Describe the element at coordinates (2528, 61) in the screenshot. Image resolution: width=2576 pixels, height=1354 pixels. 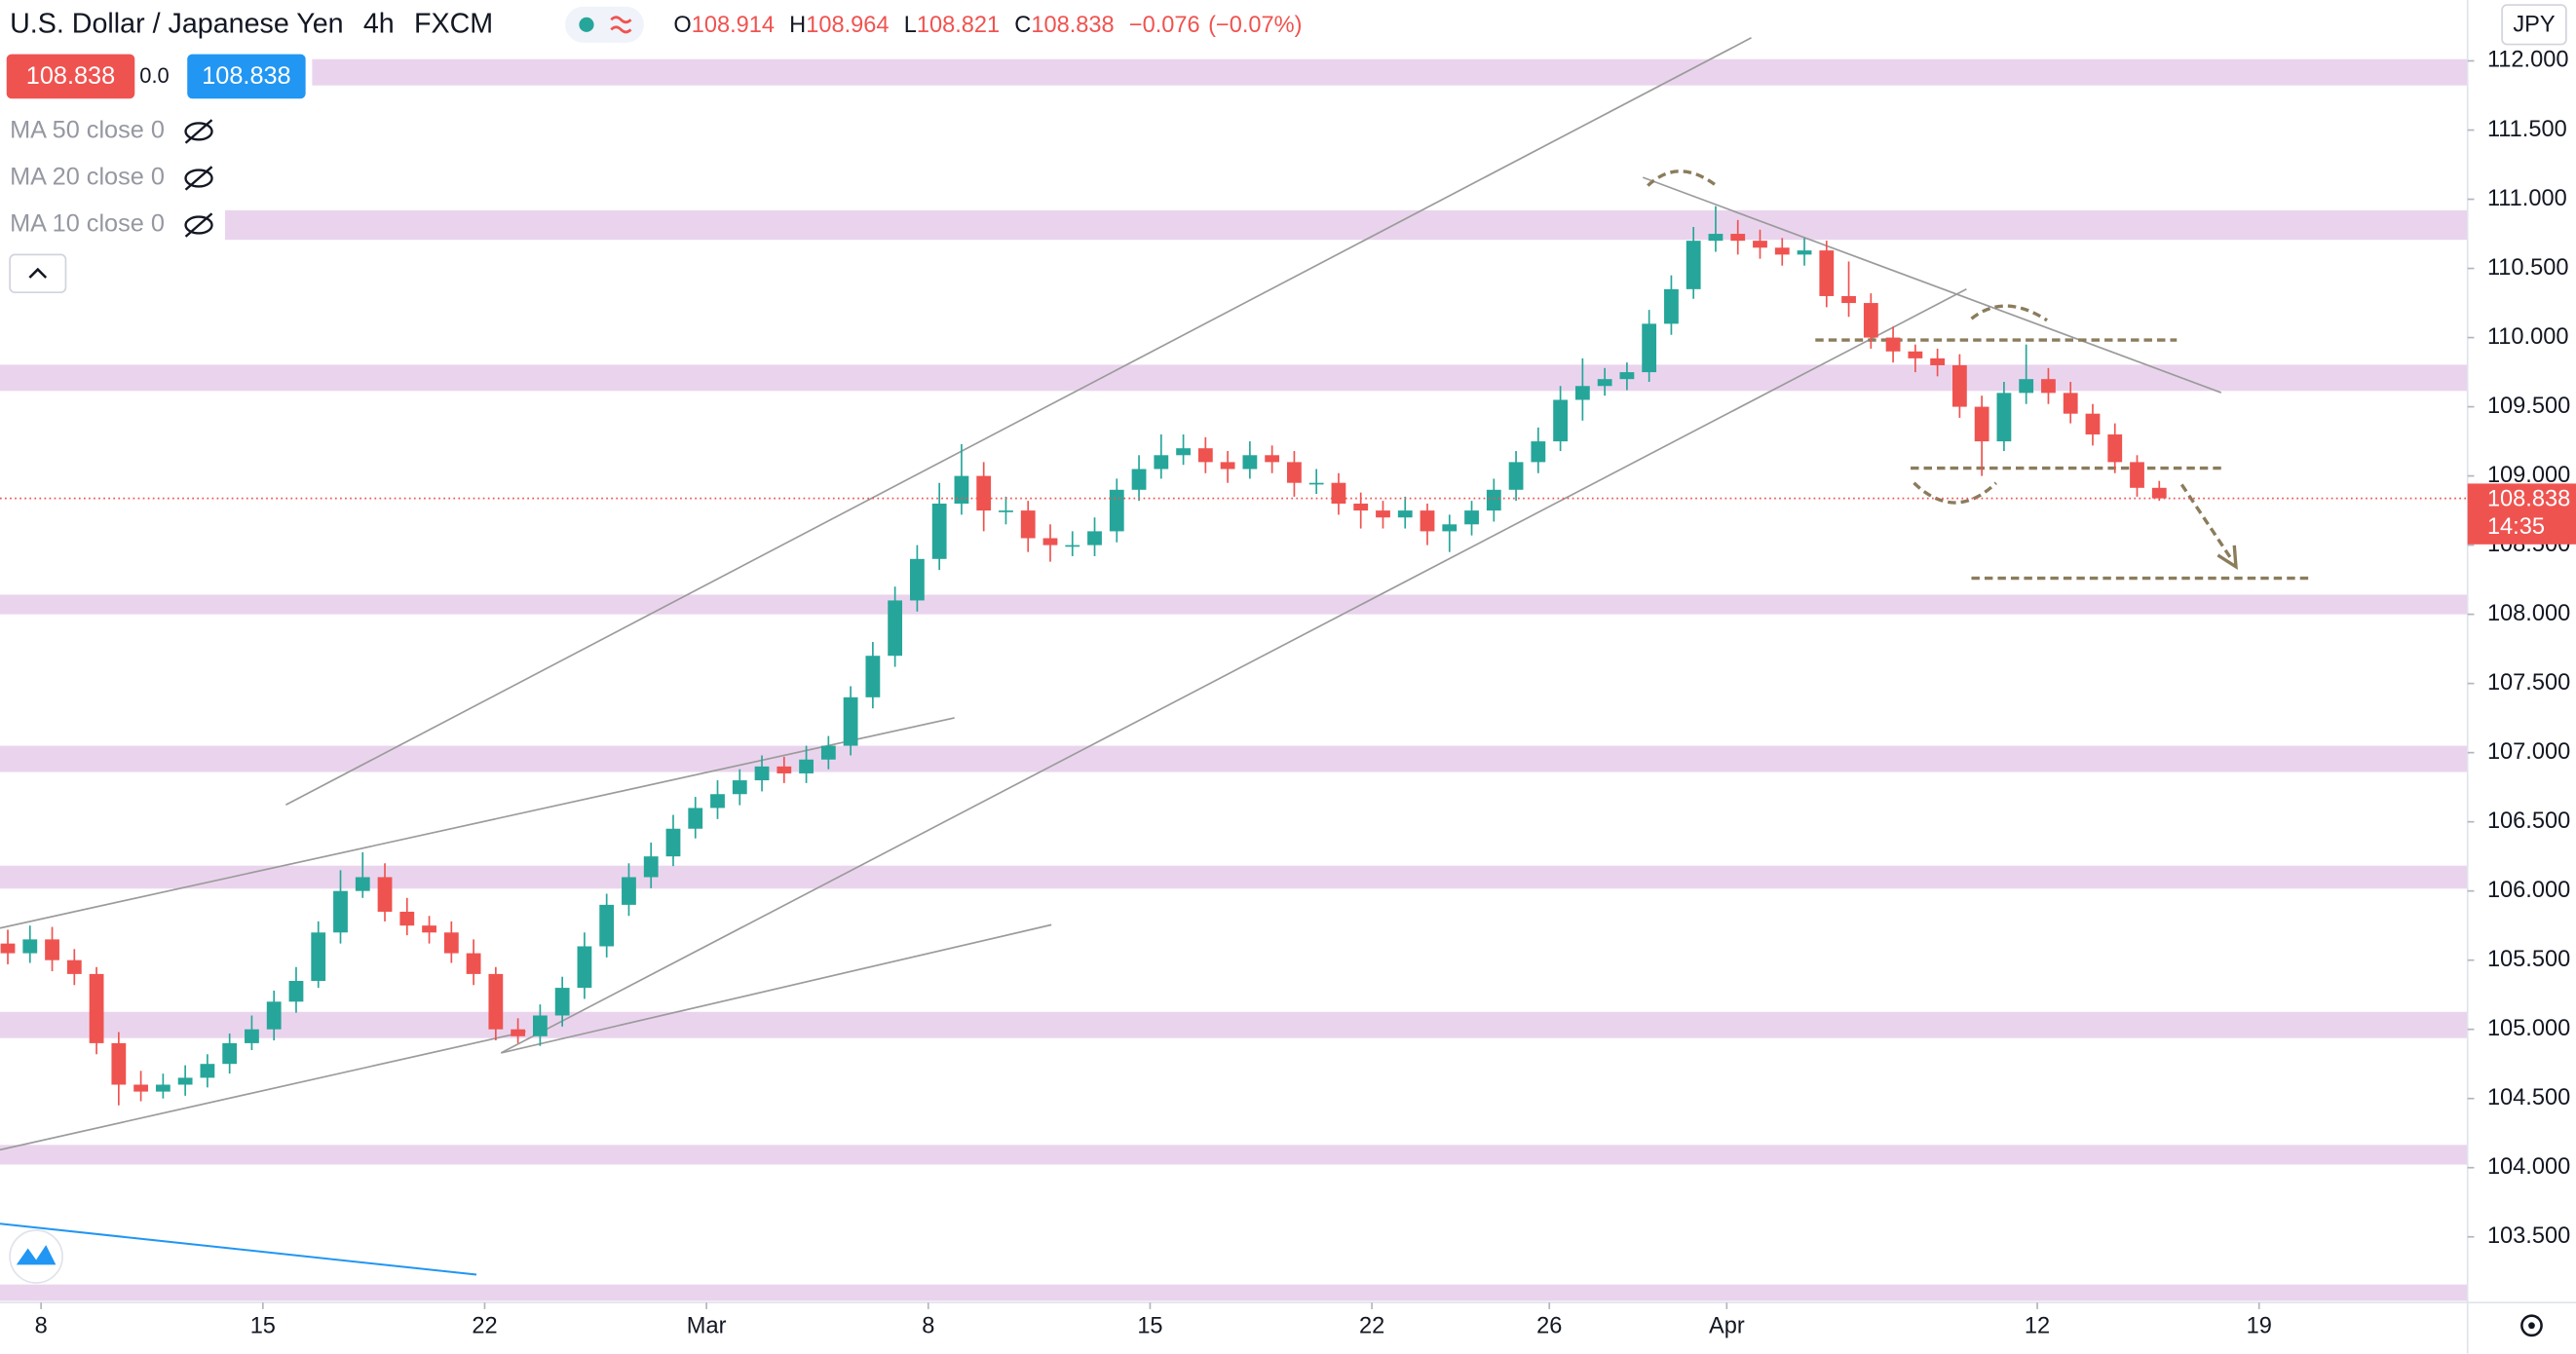
I see `y-tick-label: 112.000` at that location.